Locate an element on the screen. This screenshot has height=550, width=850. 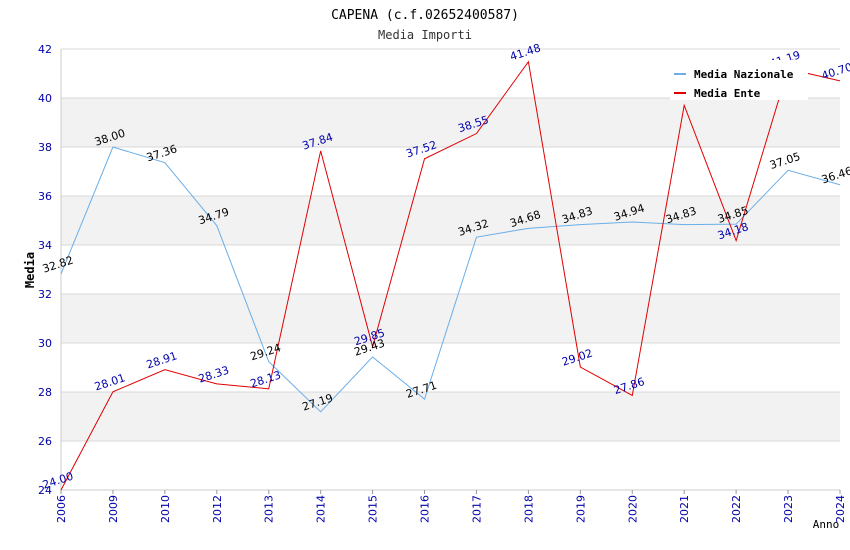
legend-box is located at coordinates (739, 80).